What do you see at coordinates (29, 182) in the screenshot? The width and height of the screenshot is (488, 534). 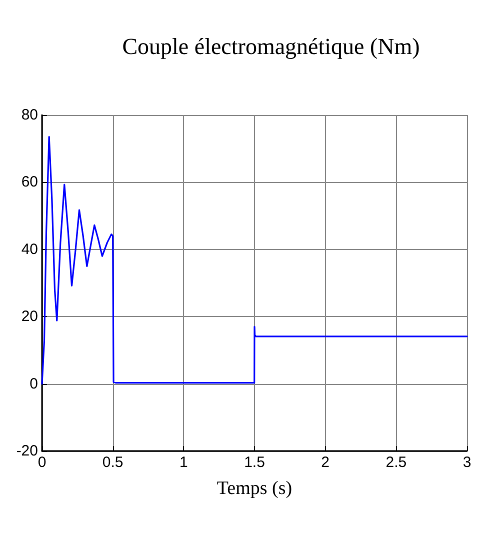 I see `y-tick-label: 60` at bounding box center [29, 182].